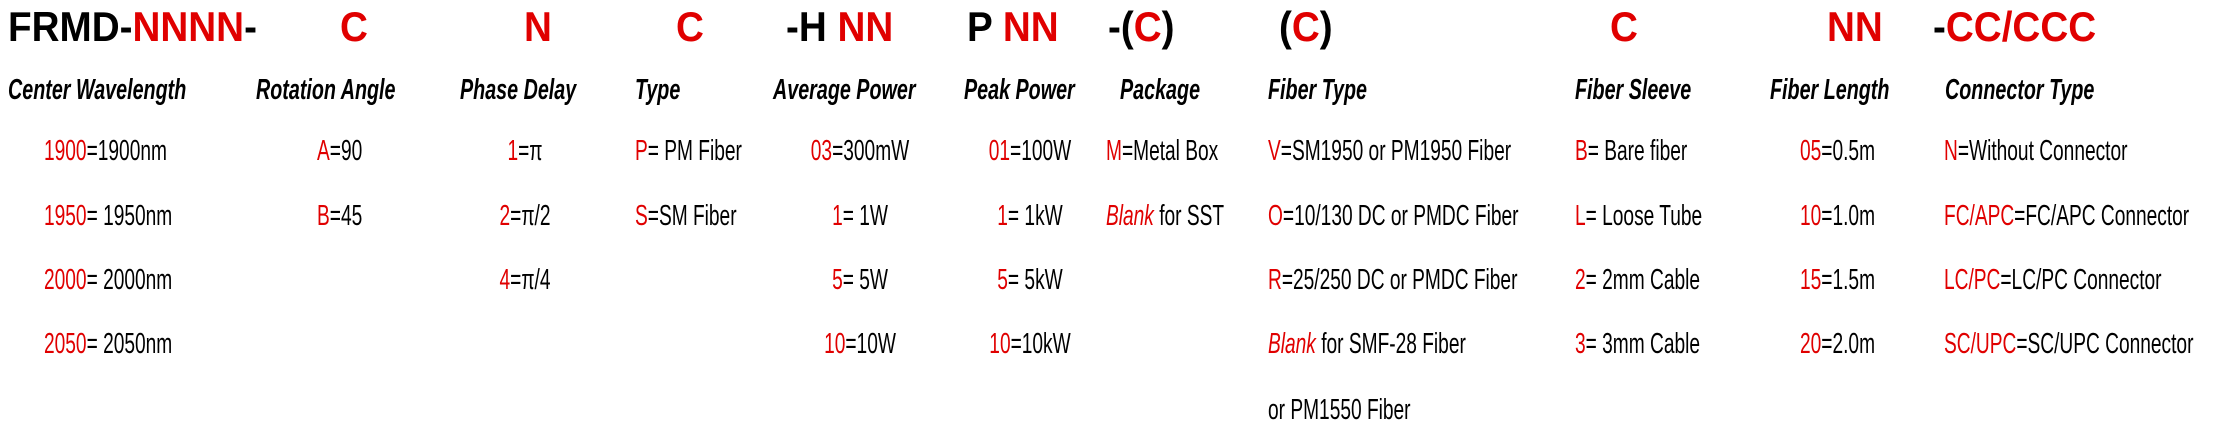 The image size is (2220, 441). Describe the element at coordinates (1811, 344) in the screenshot. I see `option-code: 20` at that location.